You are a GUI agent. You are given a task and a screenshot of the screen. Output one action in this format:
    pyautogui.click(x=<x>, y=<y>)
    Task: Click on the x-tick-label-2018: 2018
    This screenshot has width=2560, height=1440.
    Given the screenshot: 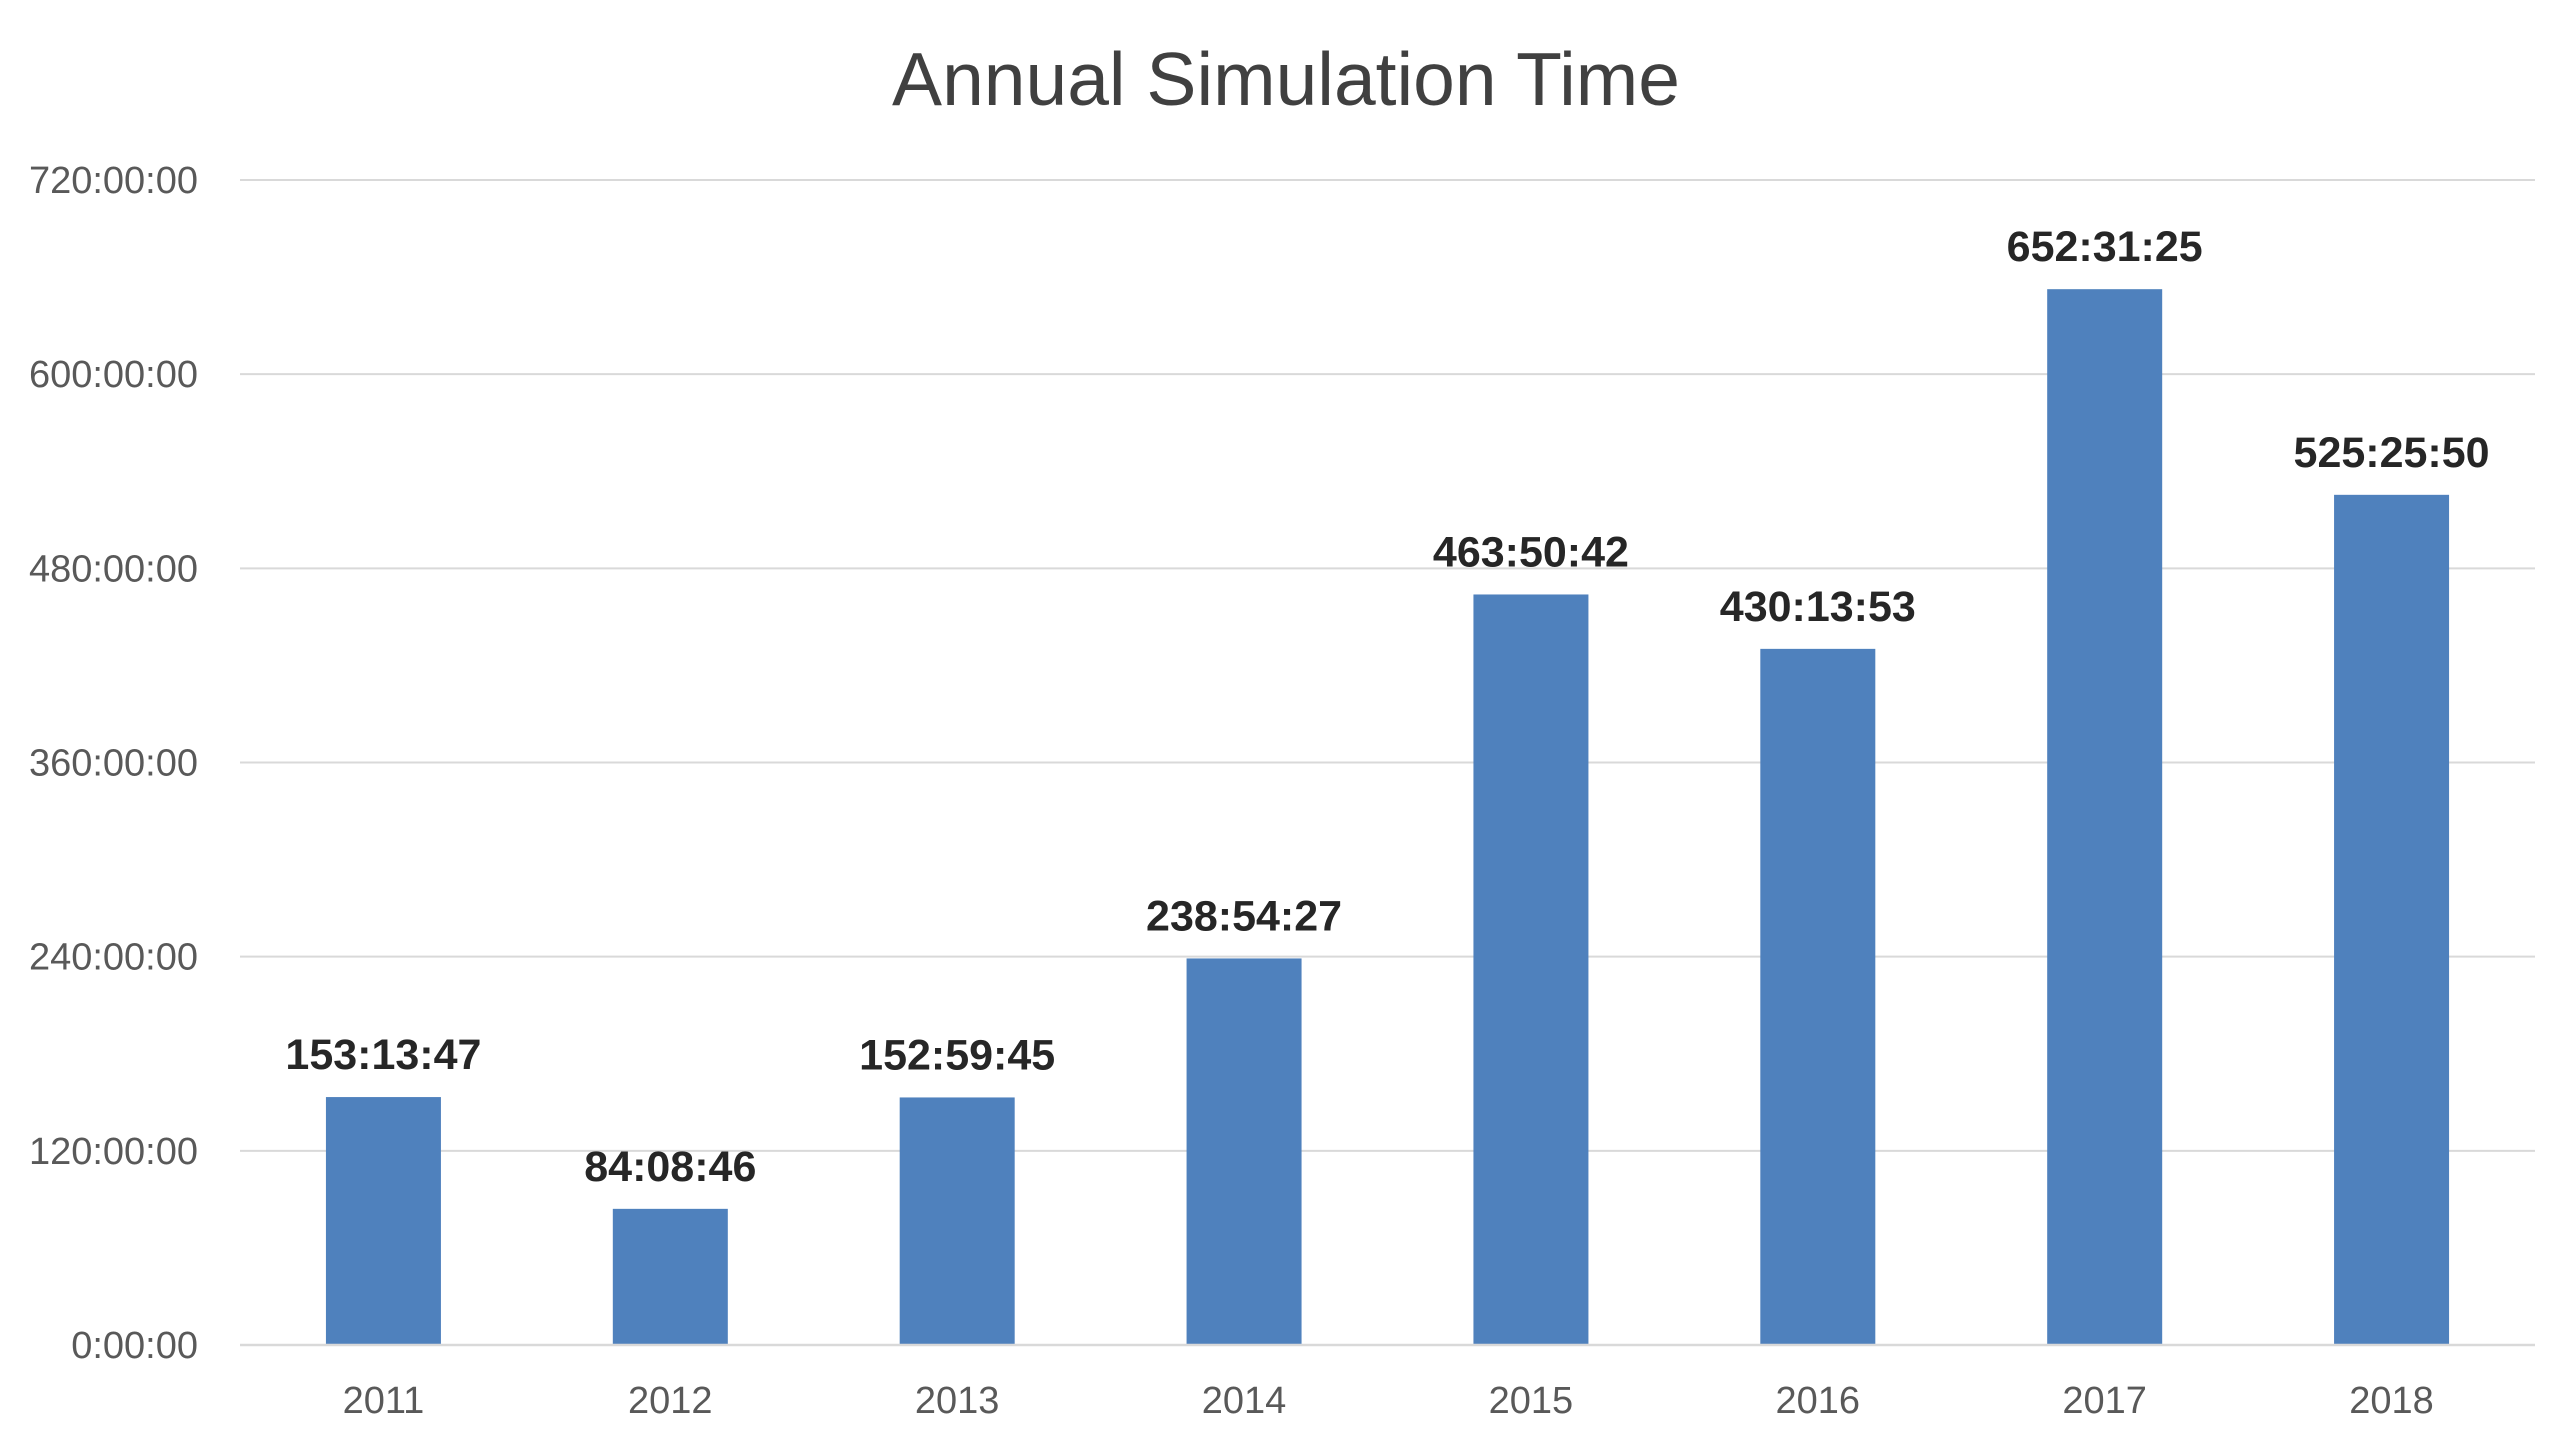 What is the action you would take?
    pyautogui.click(x=2391, y=1401)
    